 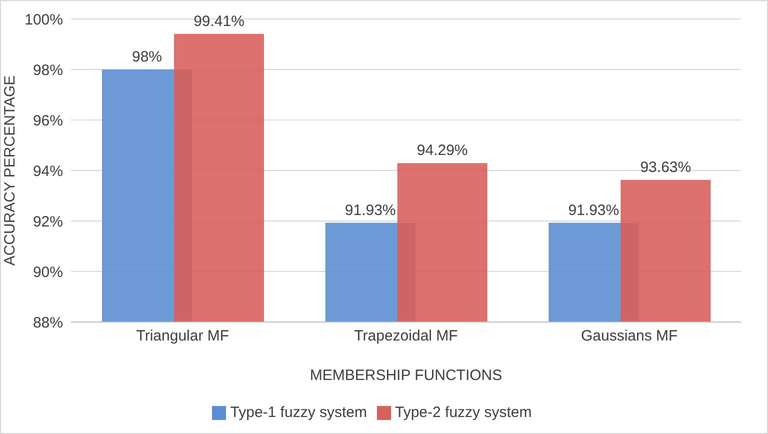 What do you see at coordinates (442, 151) in the screenshot?
I see `data-label: 94.29%` at bounding box center [442, 151].